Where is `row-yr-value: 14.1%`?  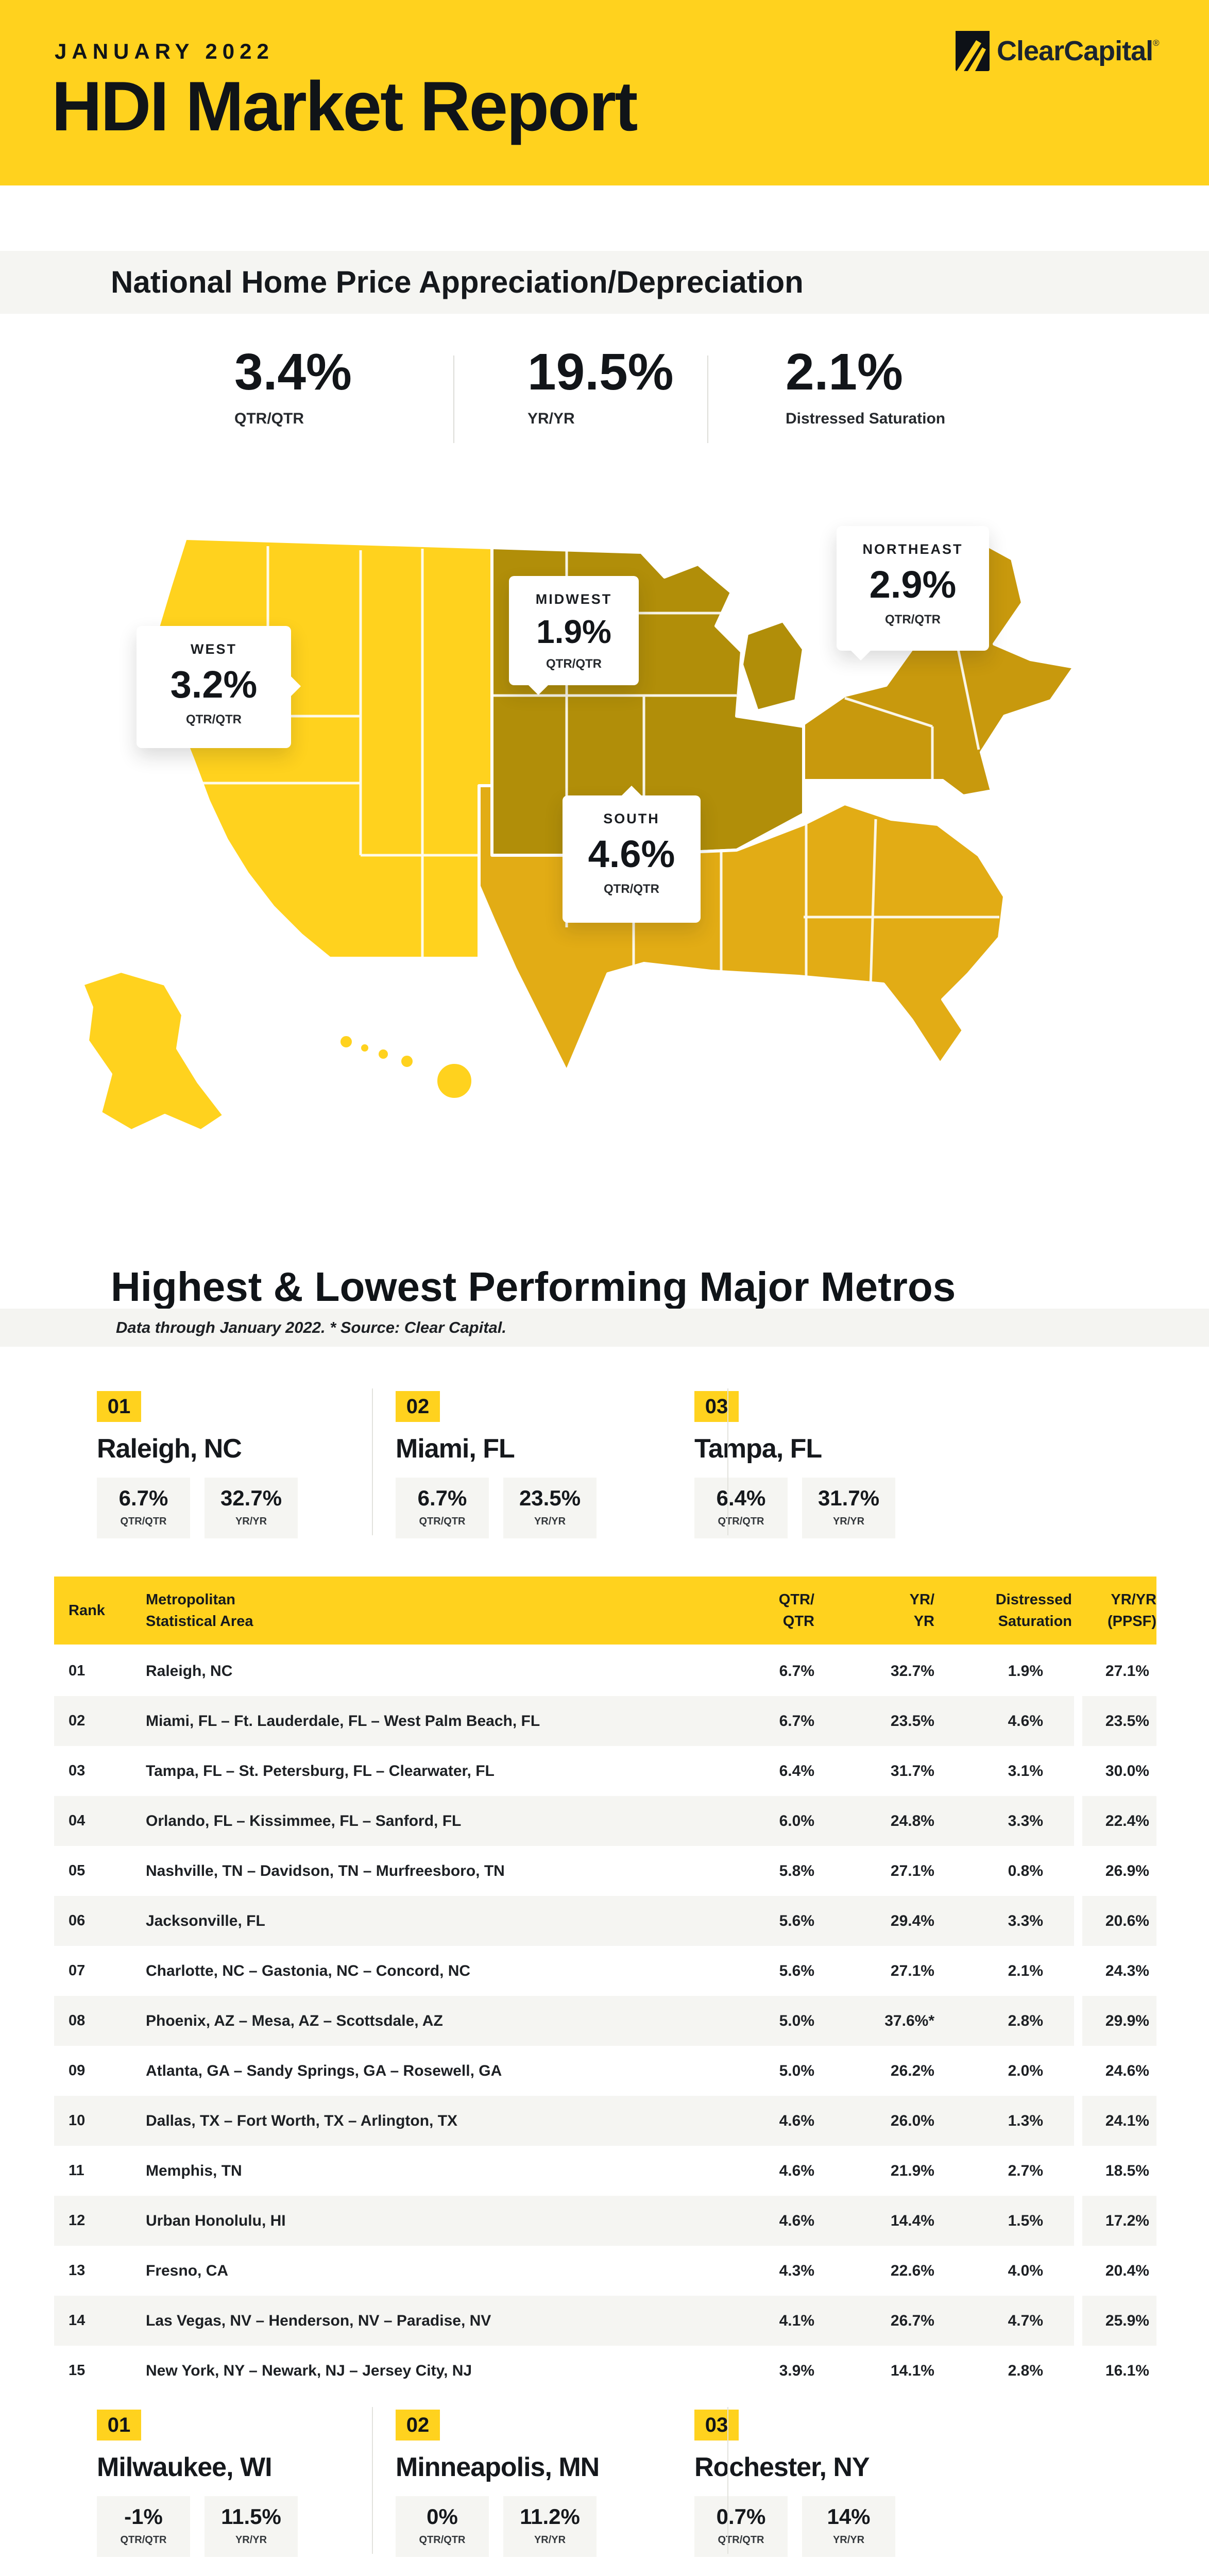
row-yr-value: 14.1% is located at coordinates (912, 2370).